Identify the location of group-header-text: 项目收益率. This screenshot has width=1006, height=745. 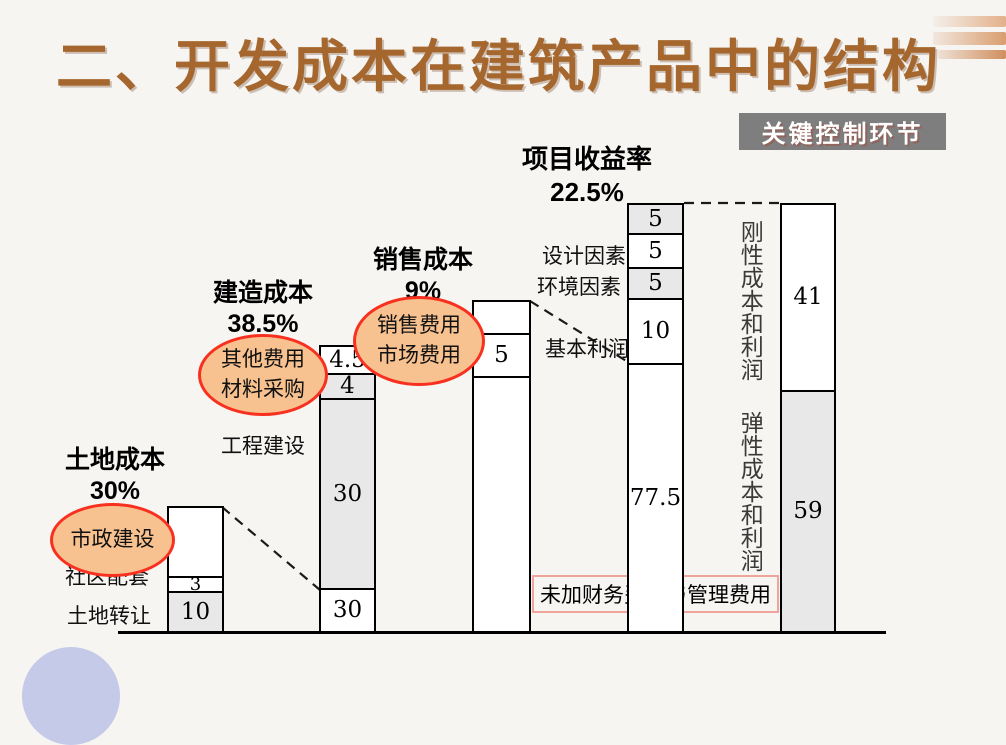
(586, 159).